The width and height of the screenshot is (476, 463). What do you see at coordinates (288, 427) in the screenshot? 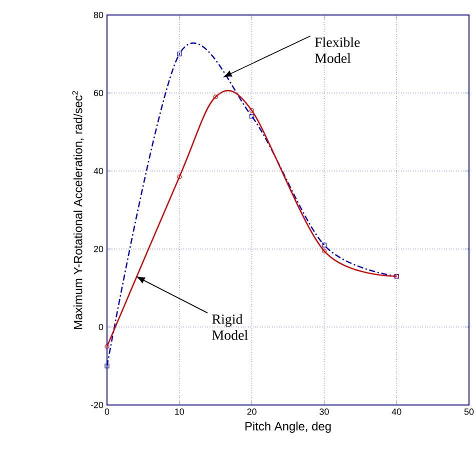
I see `x-axis-title: Pitch Angle, deg` at bounding box center [288, 427].